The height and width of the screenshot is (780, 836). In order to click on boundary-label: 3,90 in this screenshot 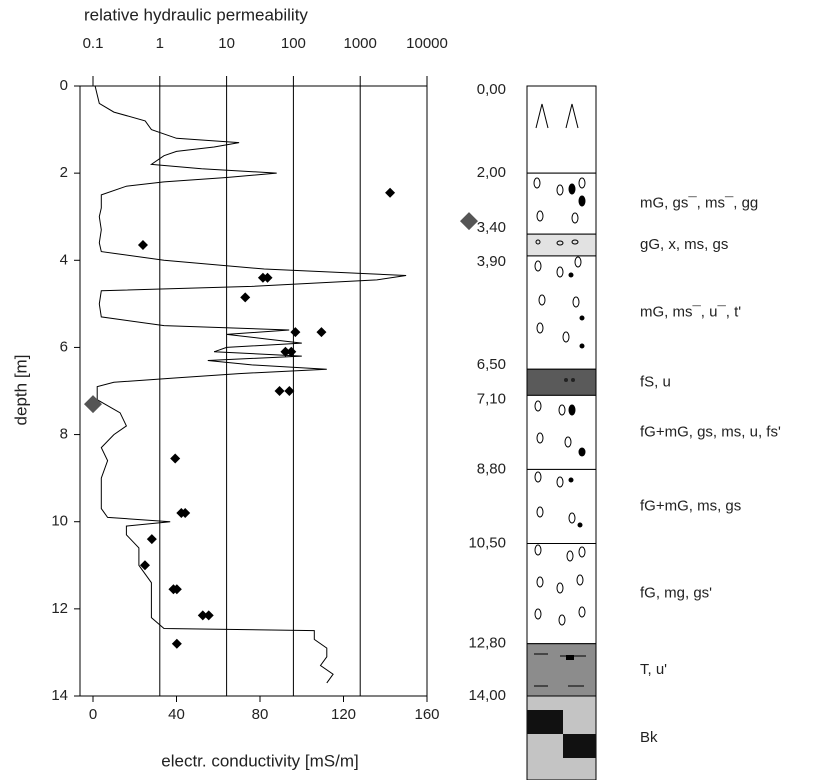, I will do `click(491, 261)`.